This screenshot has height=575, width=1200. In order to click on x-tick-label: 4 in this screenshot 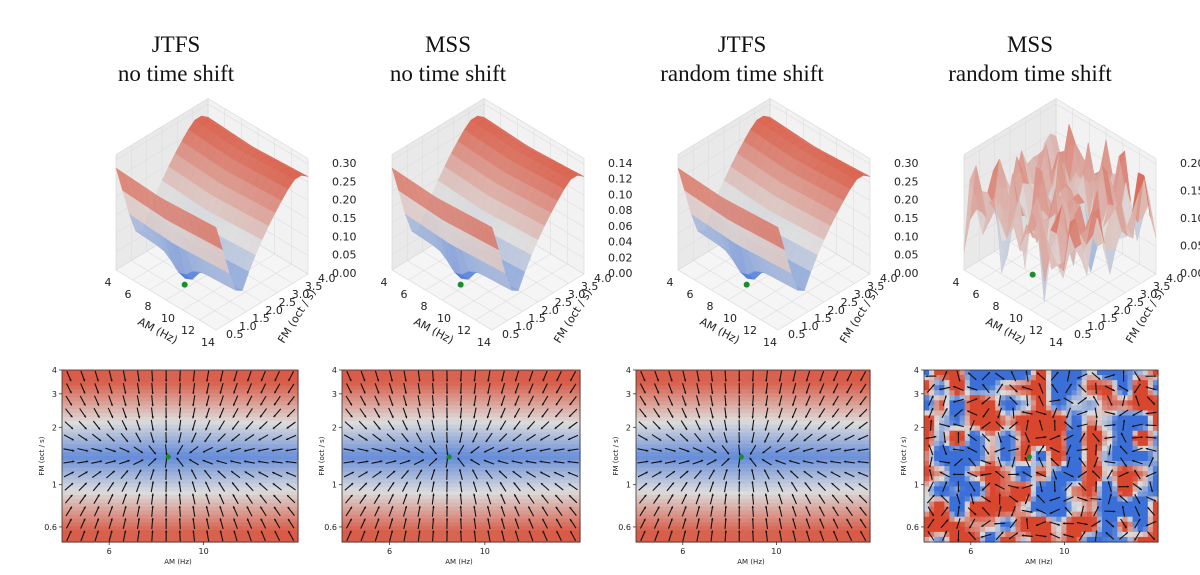, I will do `click(108, 282)`.